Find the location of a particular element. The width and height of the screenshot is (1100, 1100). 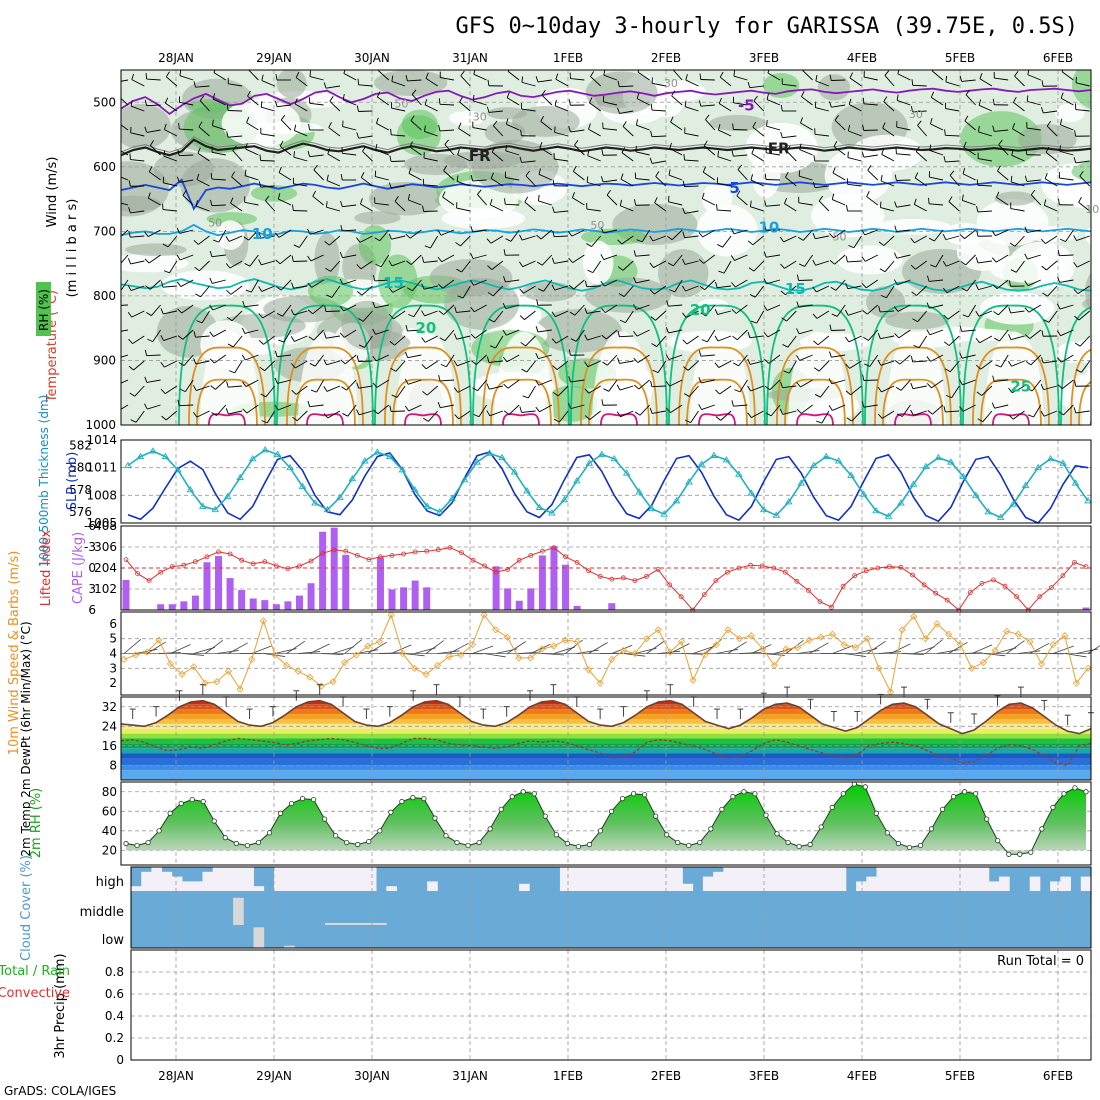

run-total: Run Total = 0 is located at coordinates (1040, 961).